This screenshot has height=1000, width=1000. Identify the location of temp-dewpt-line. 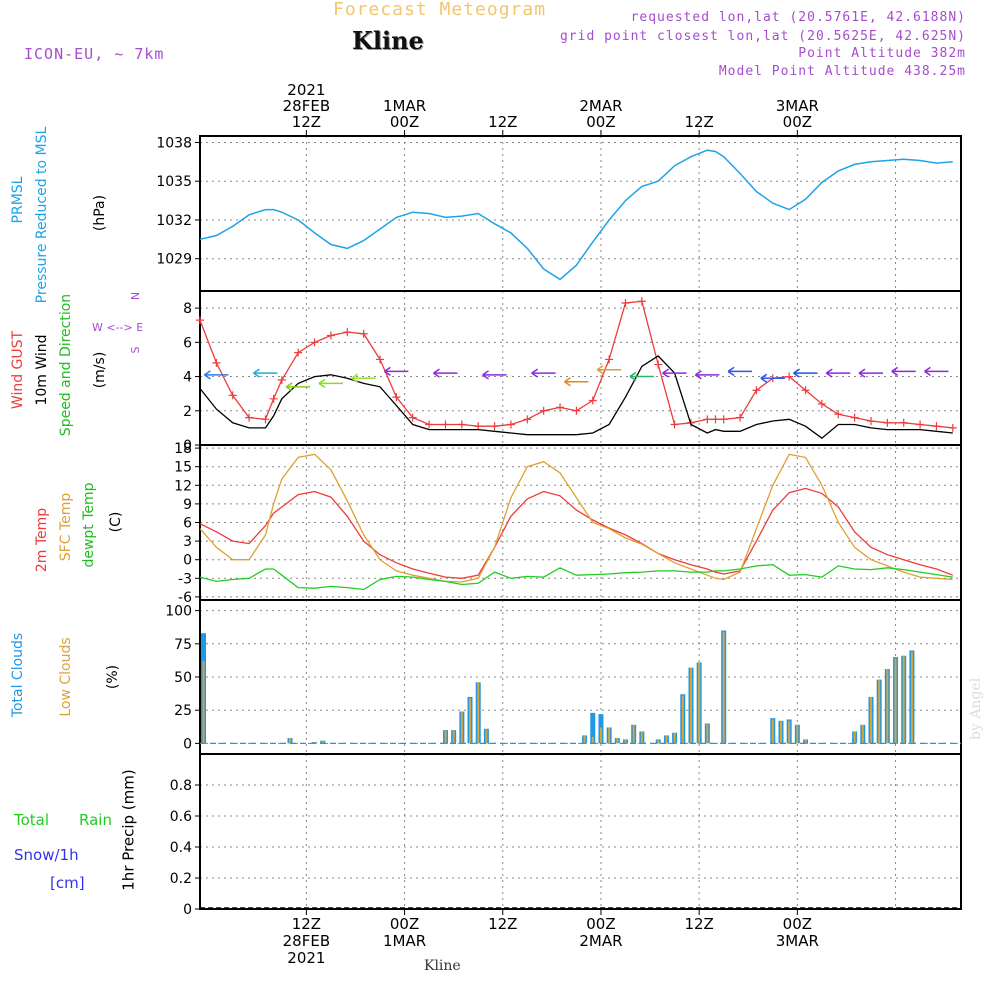
(576, 577).